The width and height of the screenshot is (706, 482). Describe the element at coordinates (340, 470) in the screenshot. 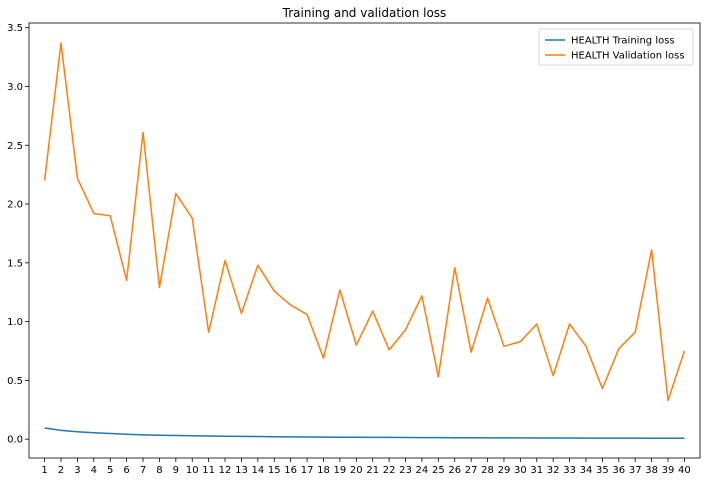

I see `x-tick-label: 19` at that location.